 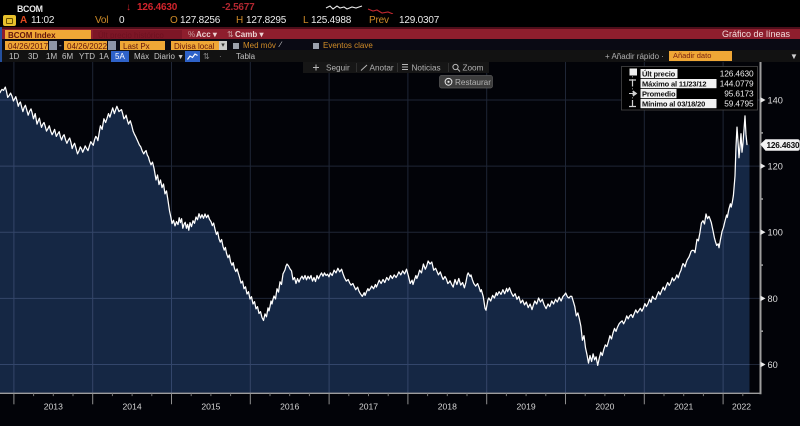 I want to click on svg-text: 2015, so click(x=210, y=406).